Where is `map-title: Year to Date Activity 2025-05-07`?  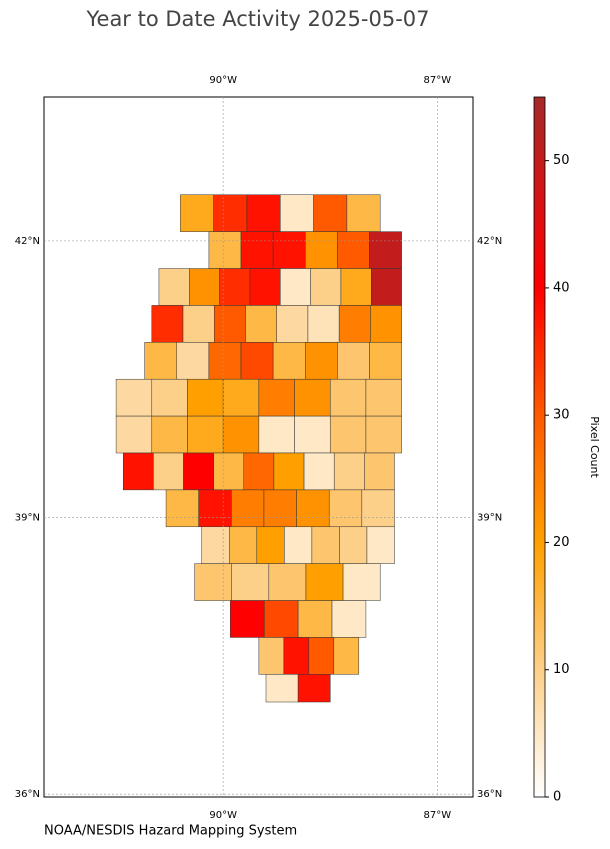
map-title: Year to Date Activity 2025-05-07 is located at coordinates (257, 19).